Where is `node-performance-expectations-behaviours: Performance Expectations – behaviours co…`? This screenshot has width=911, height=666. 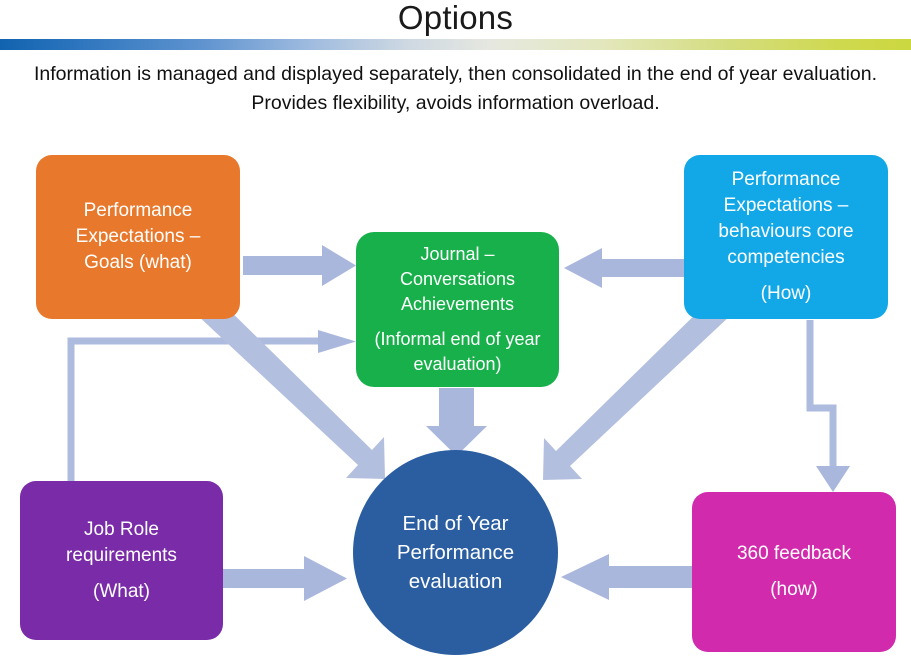
node-performance-expectations-behaviours: Performance Expectations – behaviours co… is located at coordinates (786, 237).